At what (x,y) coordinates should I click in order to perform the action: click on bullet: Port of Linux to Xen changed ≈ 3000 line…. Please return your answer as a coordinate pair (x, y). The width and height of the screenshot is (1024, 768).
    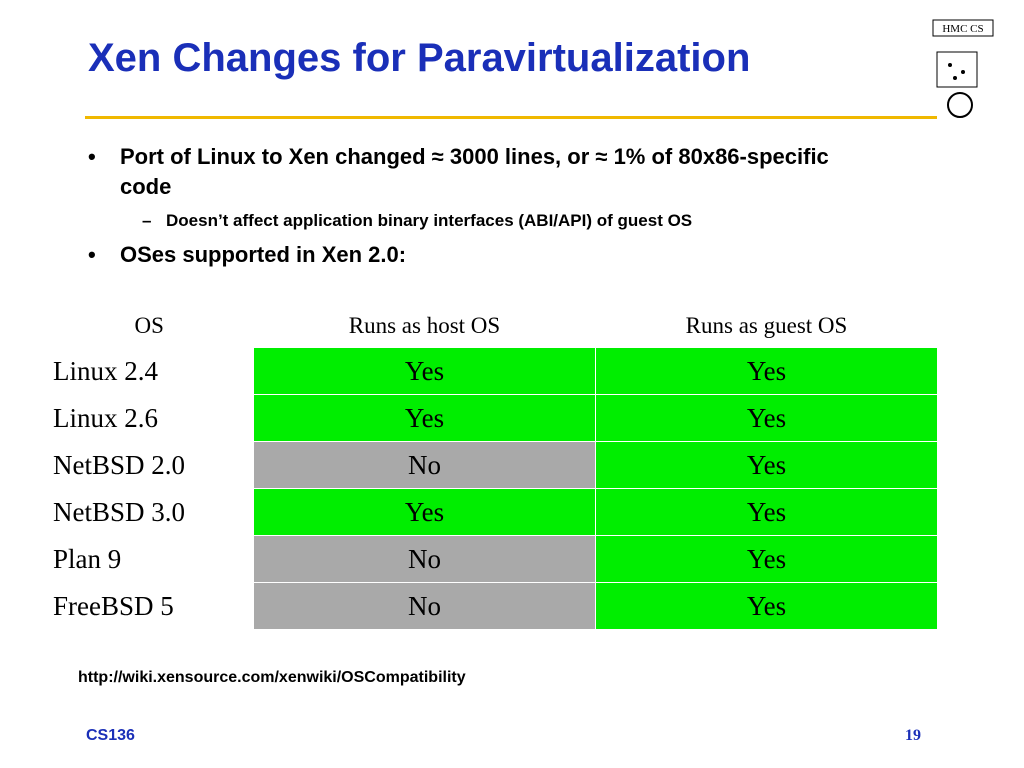
    Looking at the image, I should click on (478, 172).